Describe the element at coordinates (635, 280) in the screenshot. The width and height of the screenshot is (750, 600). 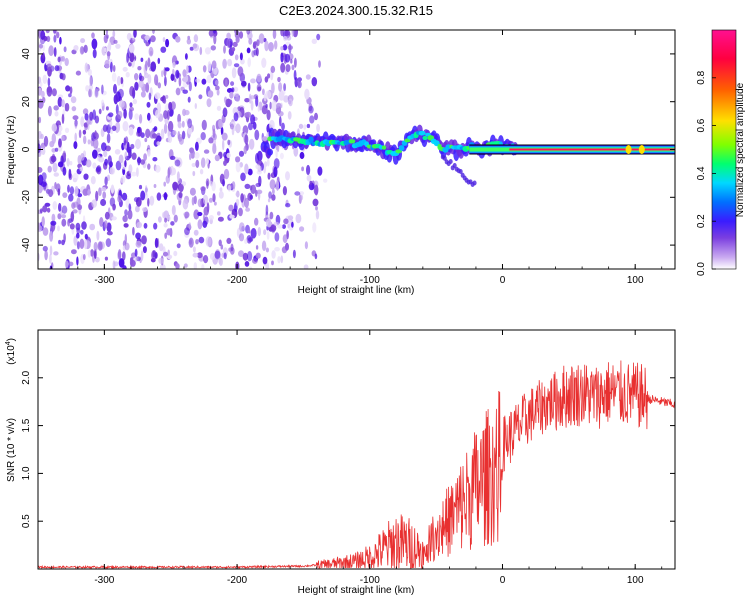
I see `spectrogram-x-tick-label: 100` at that location.